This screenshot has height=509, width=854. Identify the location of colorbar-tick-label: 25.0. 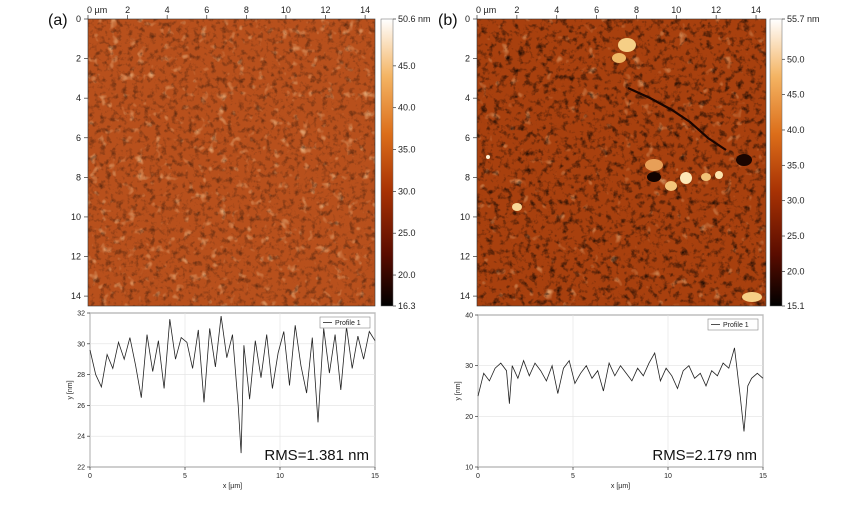
(407, 233).